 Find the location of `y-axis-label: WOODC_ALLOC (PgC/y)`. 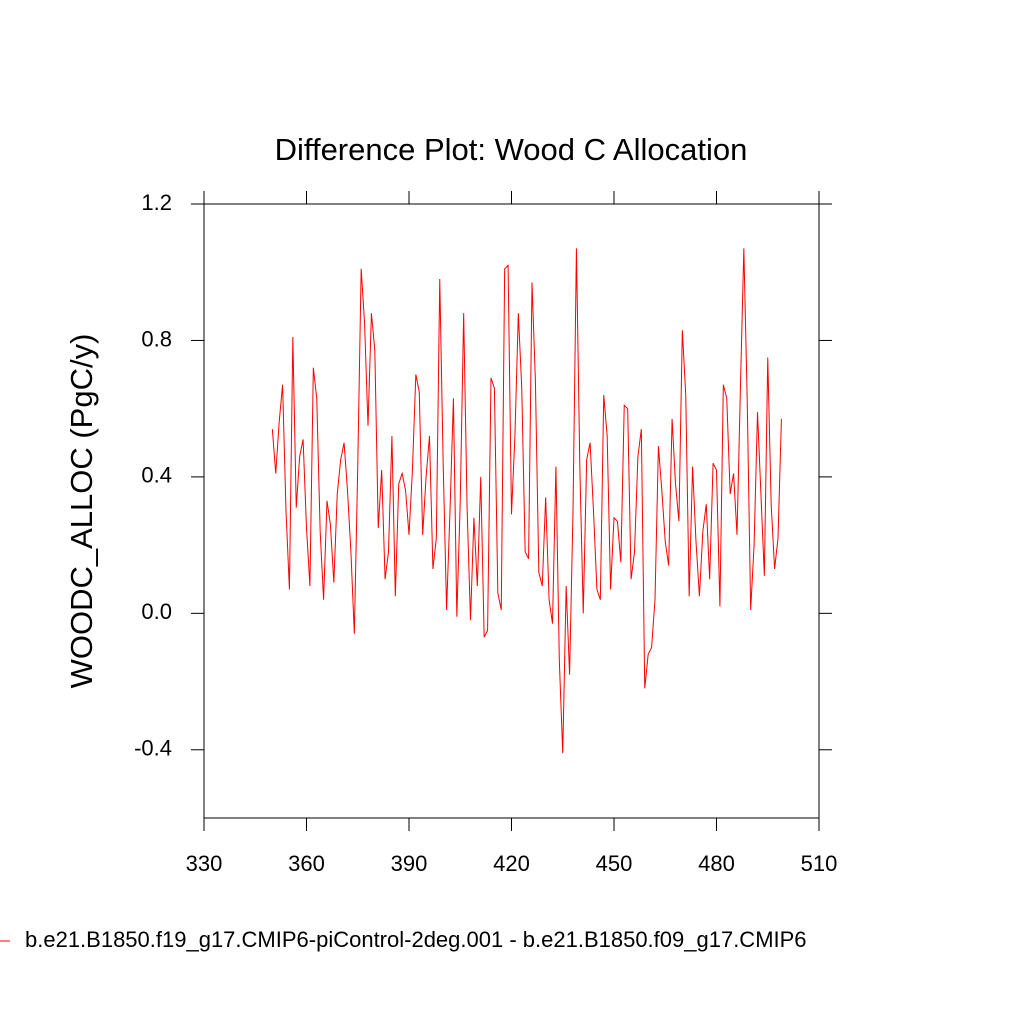

y-axis-label: WOODC_ALLOC (PgC/y) is located at coordinates (81, 511).